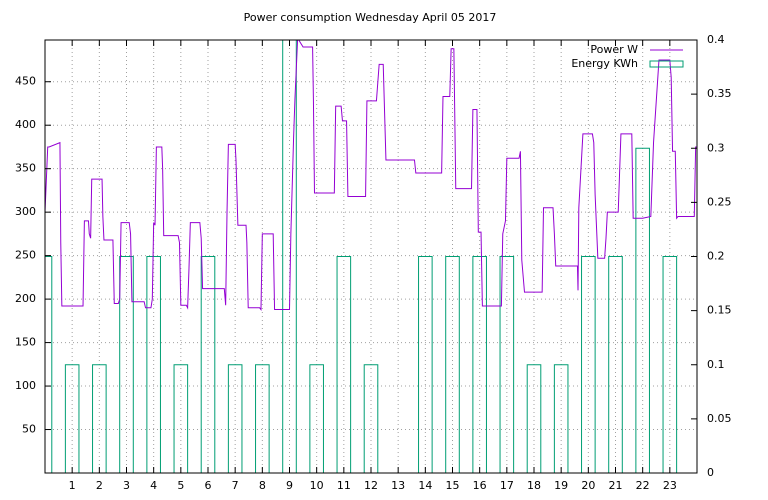 This screenshot has width=768, height=500. Describe the element at coordinates (561, 485) in the screenshot. I see `x-tick-label: 19` at that location.